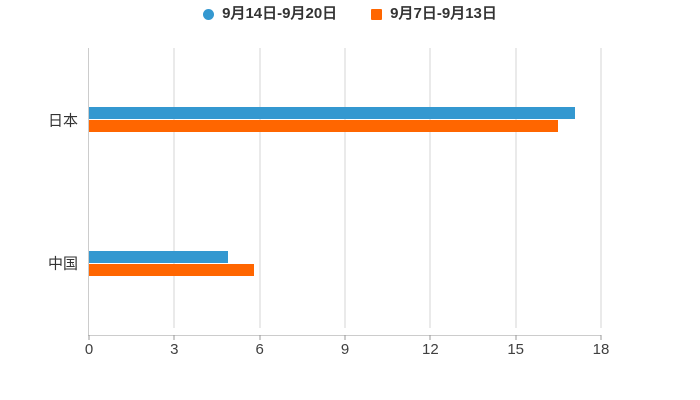  What do you see at coordinates (259, 349) in the screenshot?
I see `tick-label-x-6: 6` at bounding box center [259, 349].